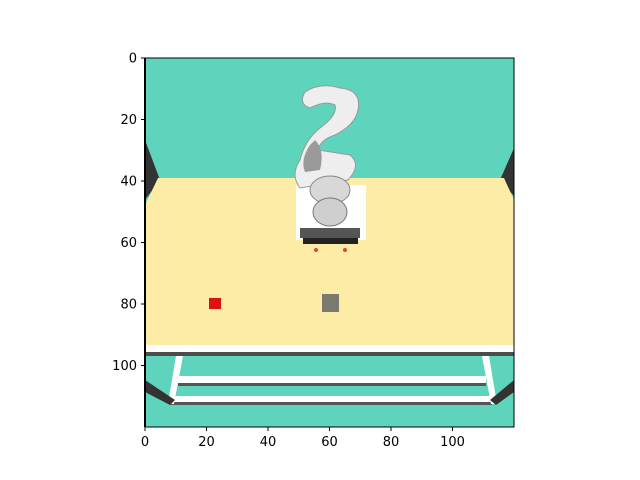  I want to click on robot-arm, so click(330, 168).